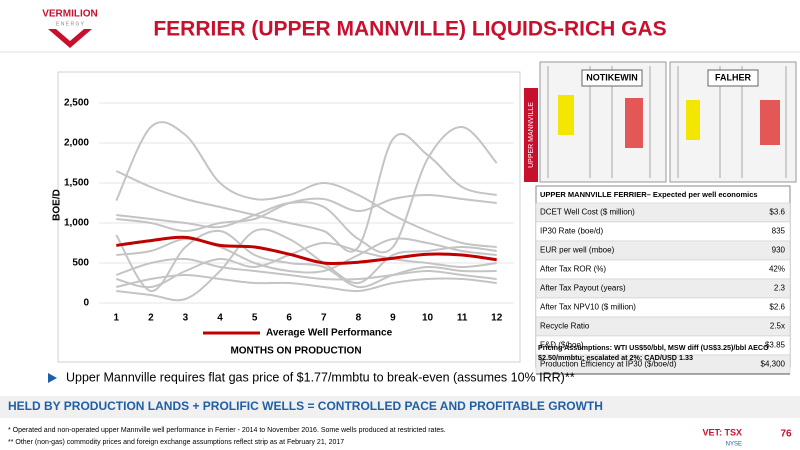 Image resolution: width=800 pixels, height=450 pixels. What do you see at coordinates (324, 318) in the screenshot?
I see `x-tick-label: 7` at bounding box center [324, 318].